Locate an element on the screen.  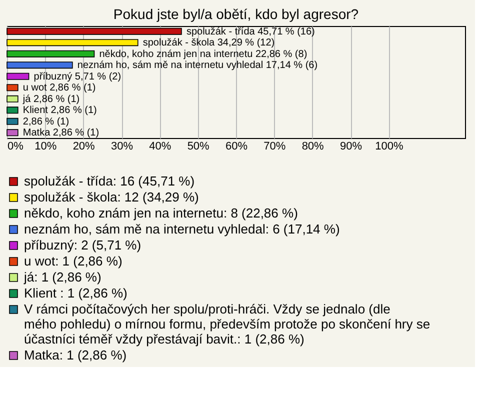
legend-label: Klient : 1 (2,86 %) is located at coordinates (76, 293).